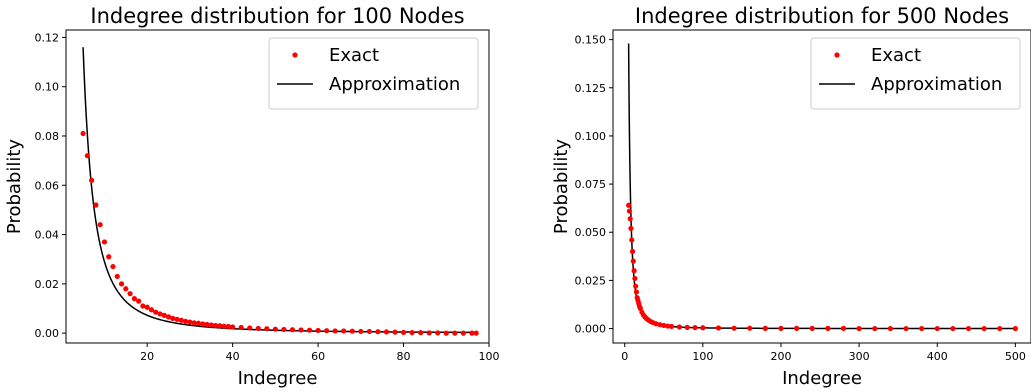 The width and height of the screenshot is (1031, 392). I want to click on chart-2-legend-box, so click(915, 73).